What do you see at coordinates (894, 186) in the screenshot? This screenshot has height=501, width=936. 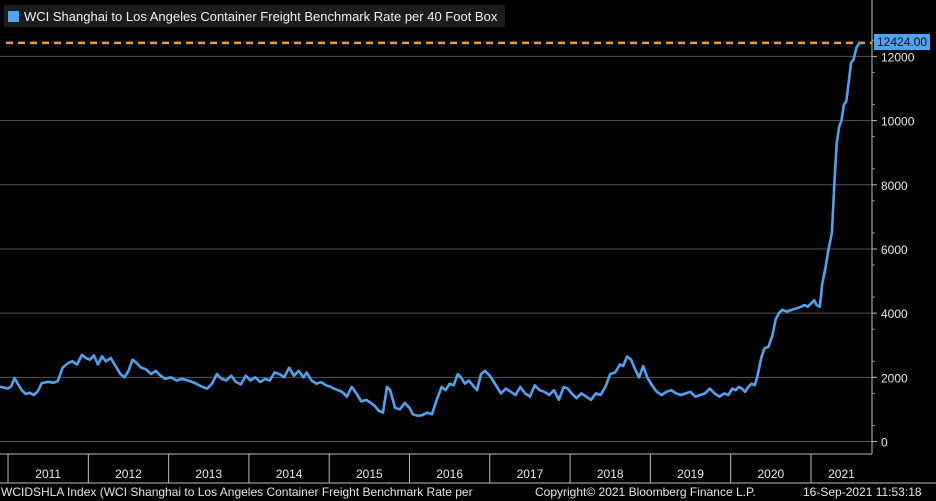 I see `y-tick-label: 8000` at bounding box center [894, 186].